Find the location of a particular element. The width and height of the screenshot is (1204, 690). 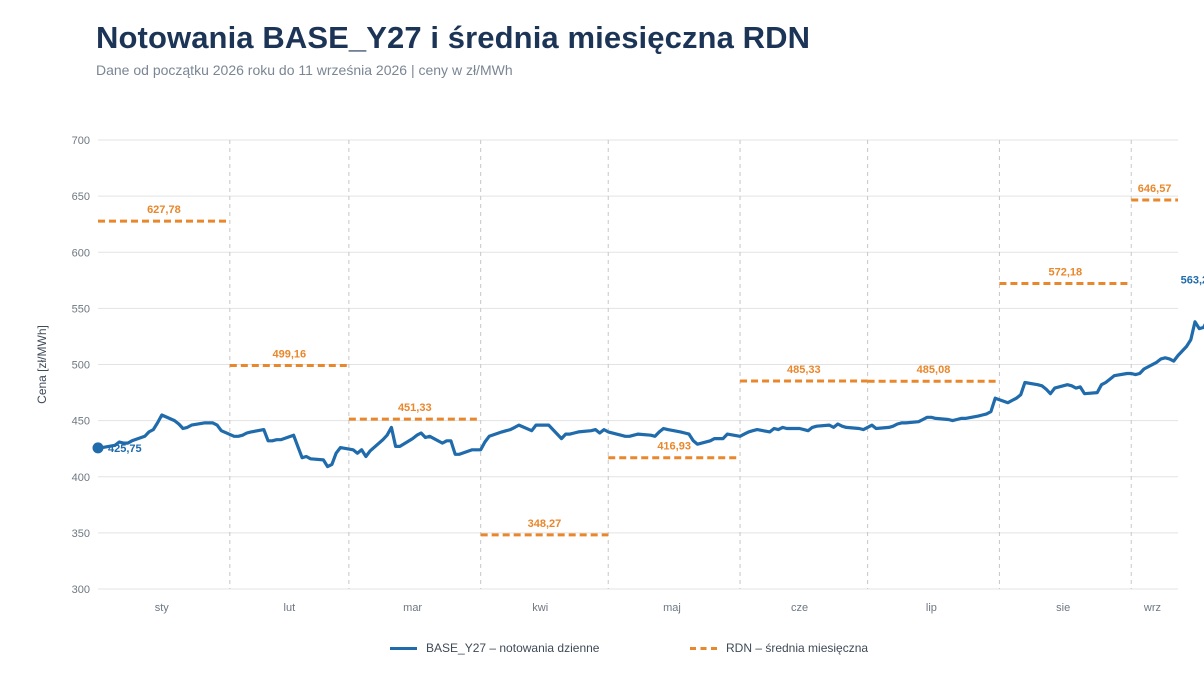

base-start-point is located at coordinates (98, 448).